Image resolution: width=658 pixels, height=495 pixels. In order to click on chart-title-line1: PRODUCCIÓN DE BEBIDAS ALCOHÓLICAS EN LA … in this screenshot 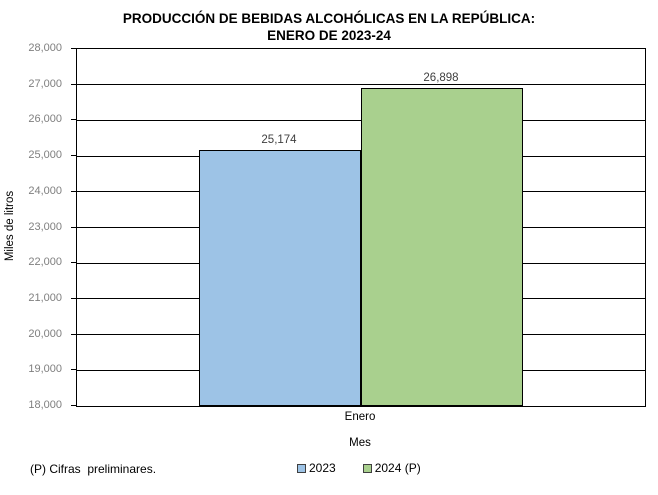, I will do `click(329, 18)`.